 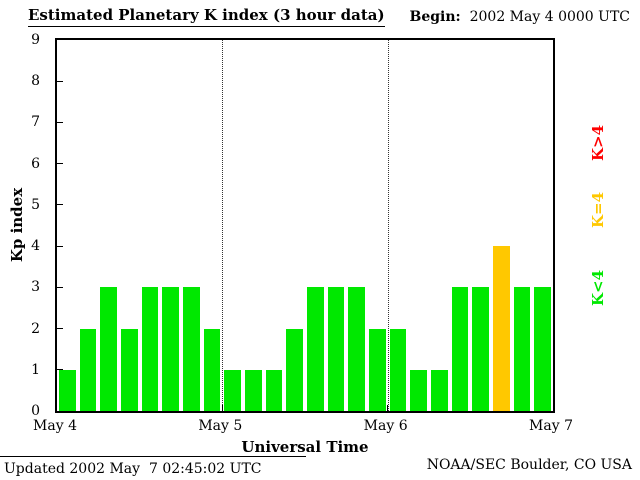 What do you see at coordinates (598, 288) in the screenshot?
I see `legend-k-lt-4-label: K<4` at bounding box center [598, 288].